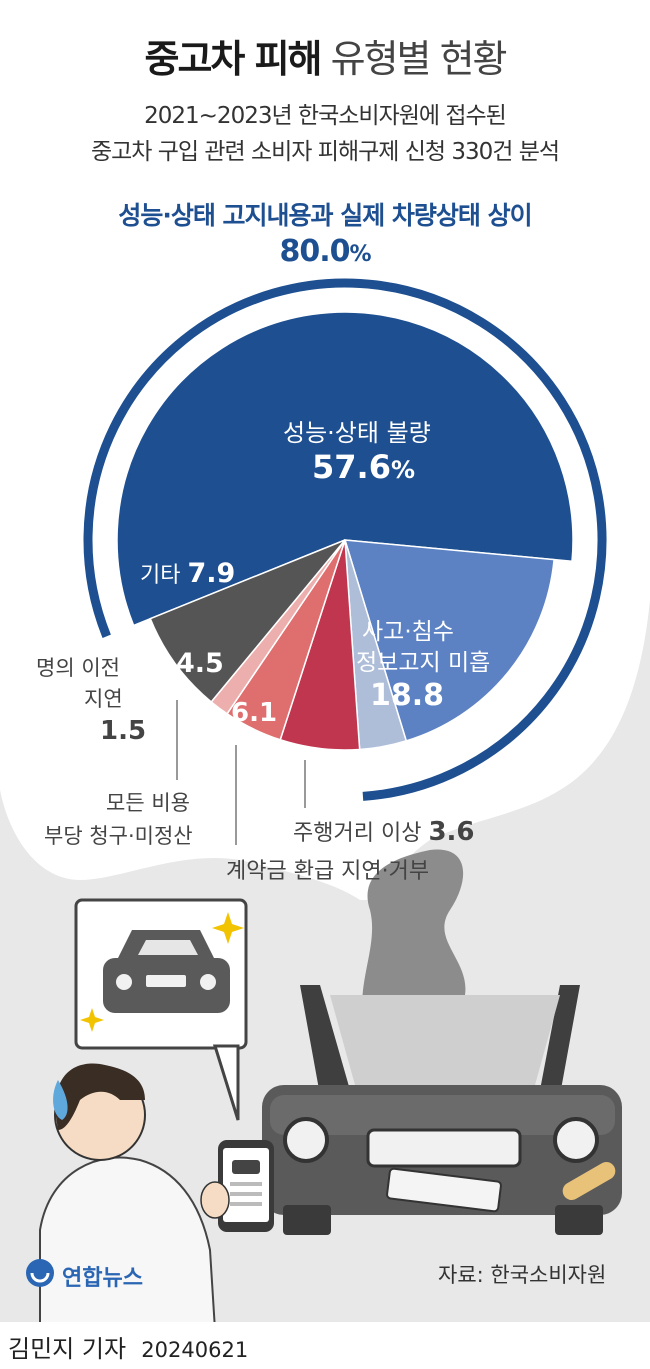  What do you see at coordinates (211, 573) in the screenshot?
I see `slice-value-other: 7.9` at bounding box center [211, 573].